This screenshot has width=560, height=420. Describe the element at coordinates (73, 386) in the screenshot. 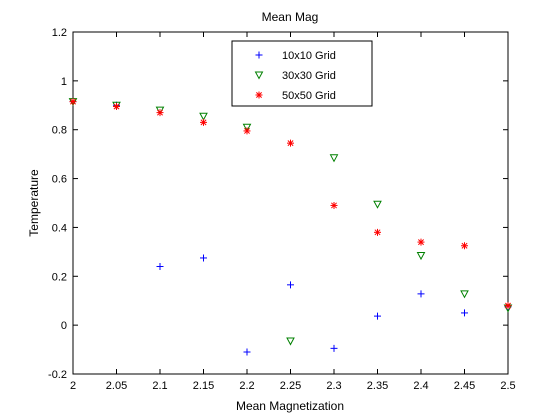

I see `x-tick-label: 2` at that location.